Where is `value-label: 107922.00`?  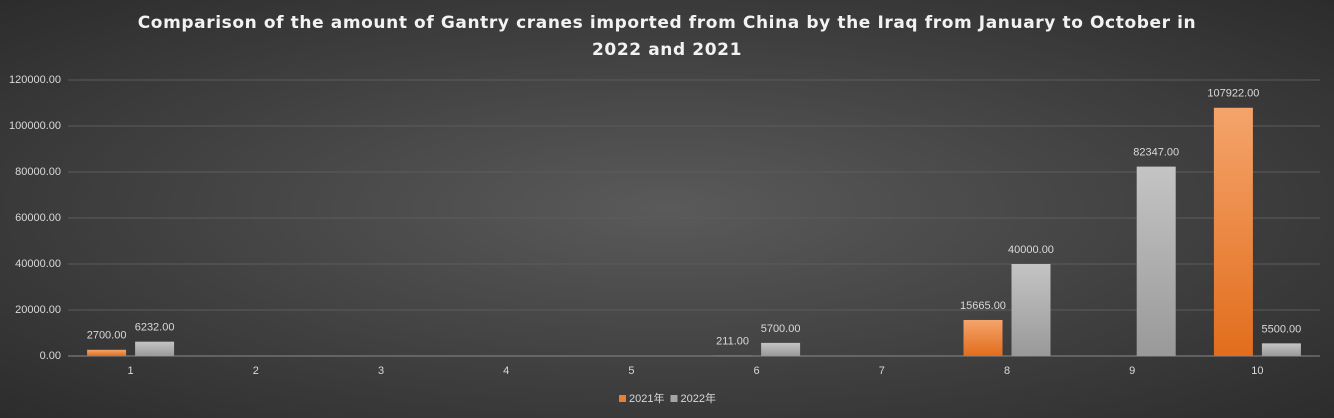 value-label: 107922.00 is located at coordinates (1233, 94).